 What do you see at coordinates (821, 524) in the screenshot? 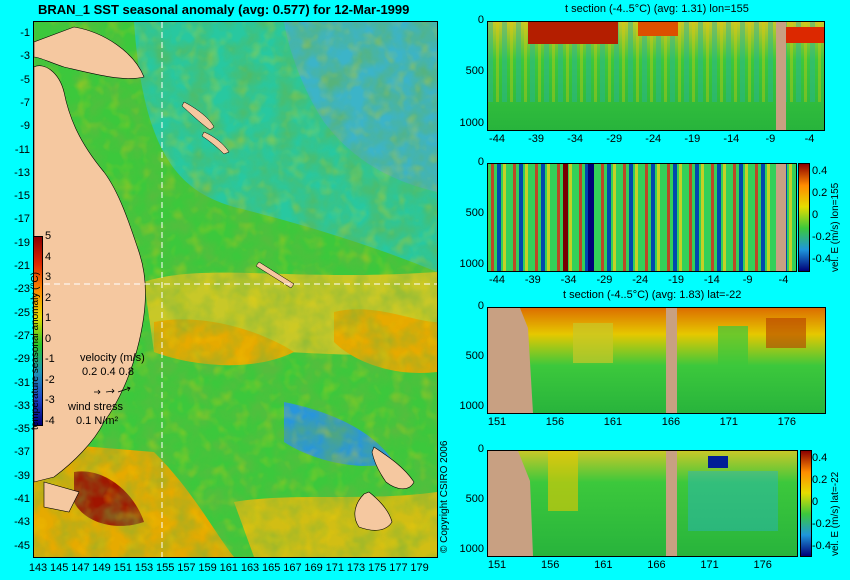
I see `velocity-colorbar-tick: -0.2` at bounding box center [821, 524].